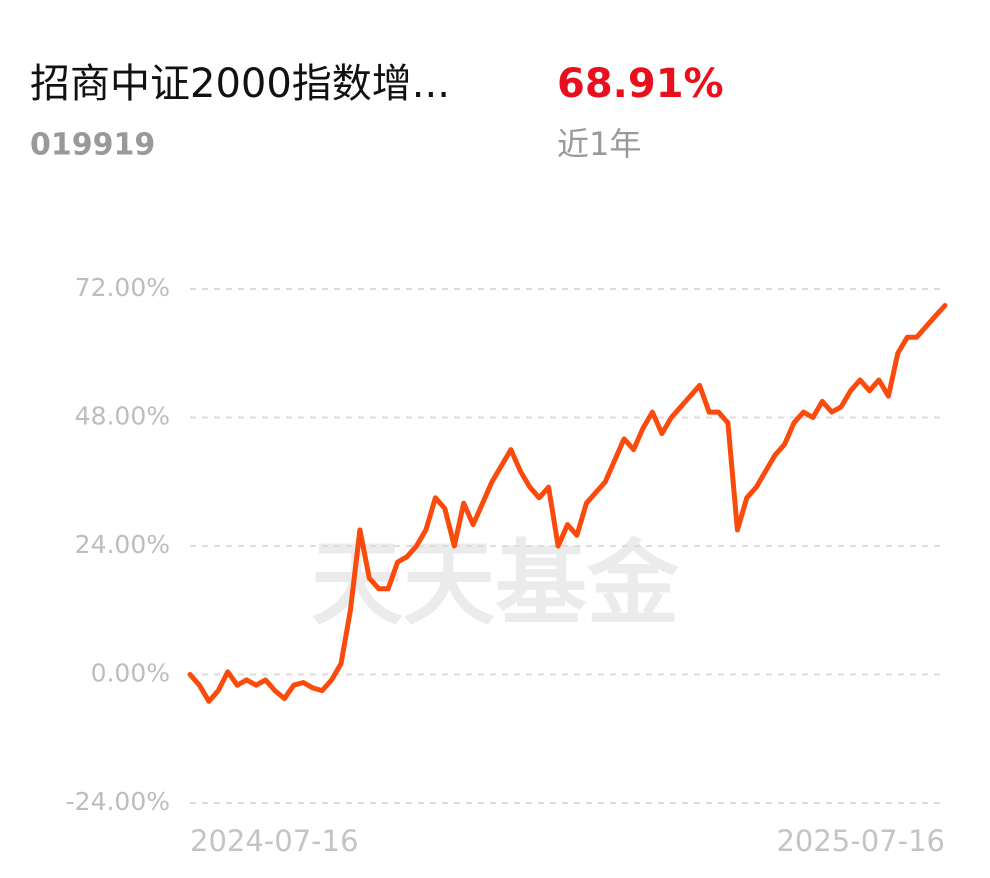 The image size is (990, 878). I want to click on y-tick-label: 48.00%, so click(122, 416).